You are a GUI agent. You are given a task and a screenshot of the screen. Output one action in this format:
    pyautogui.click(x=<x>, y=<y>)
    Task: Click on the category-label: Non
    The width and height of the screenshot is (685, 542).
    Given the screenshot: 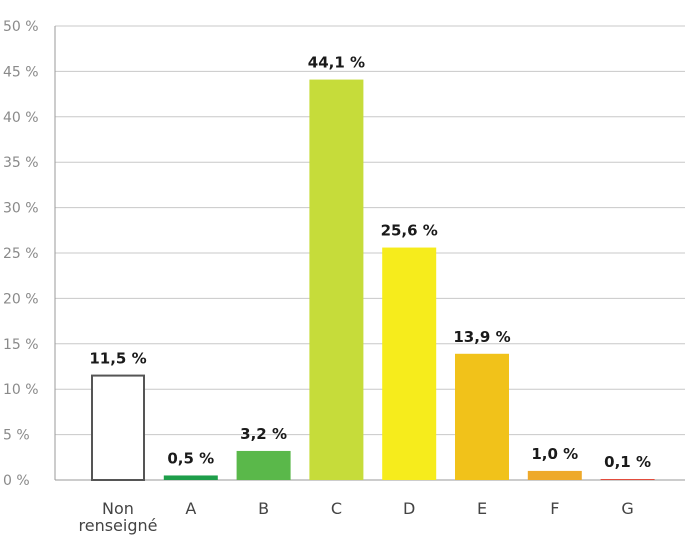 What is the action you would take?
    pyautogui.click(x=118, y=508)
    